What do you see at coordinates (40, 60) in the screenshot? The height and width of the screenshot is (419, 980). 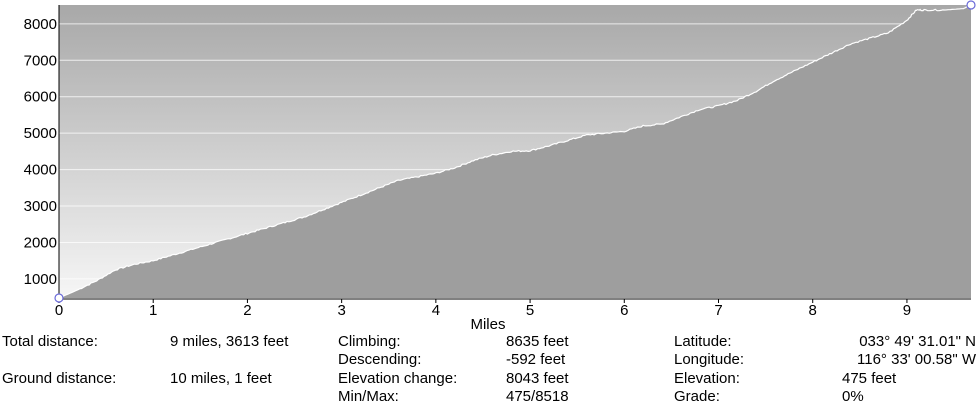 I see `y-tick-label-7000: 7000` at bounding box center [40, 60].